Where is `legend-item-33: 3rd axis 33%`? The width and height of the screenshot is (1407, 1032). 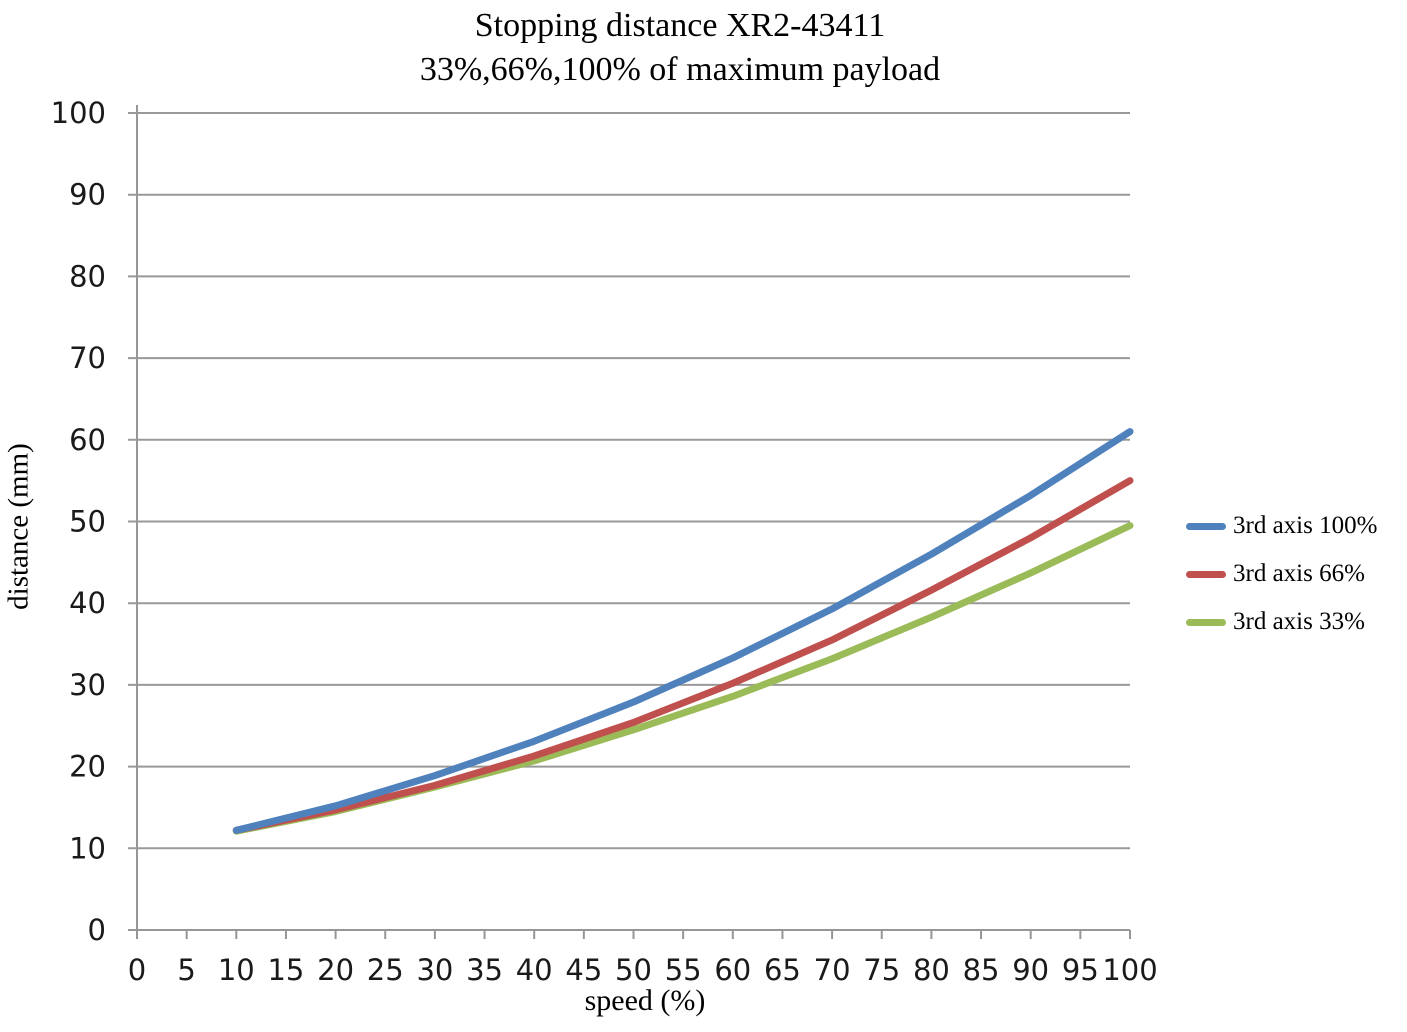 legend-item-33: 3rd axis 33% is located at coordinates (1281, 622).